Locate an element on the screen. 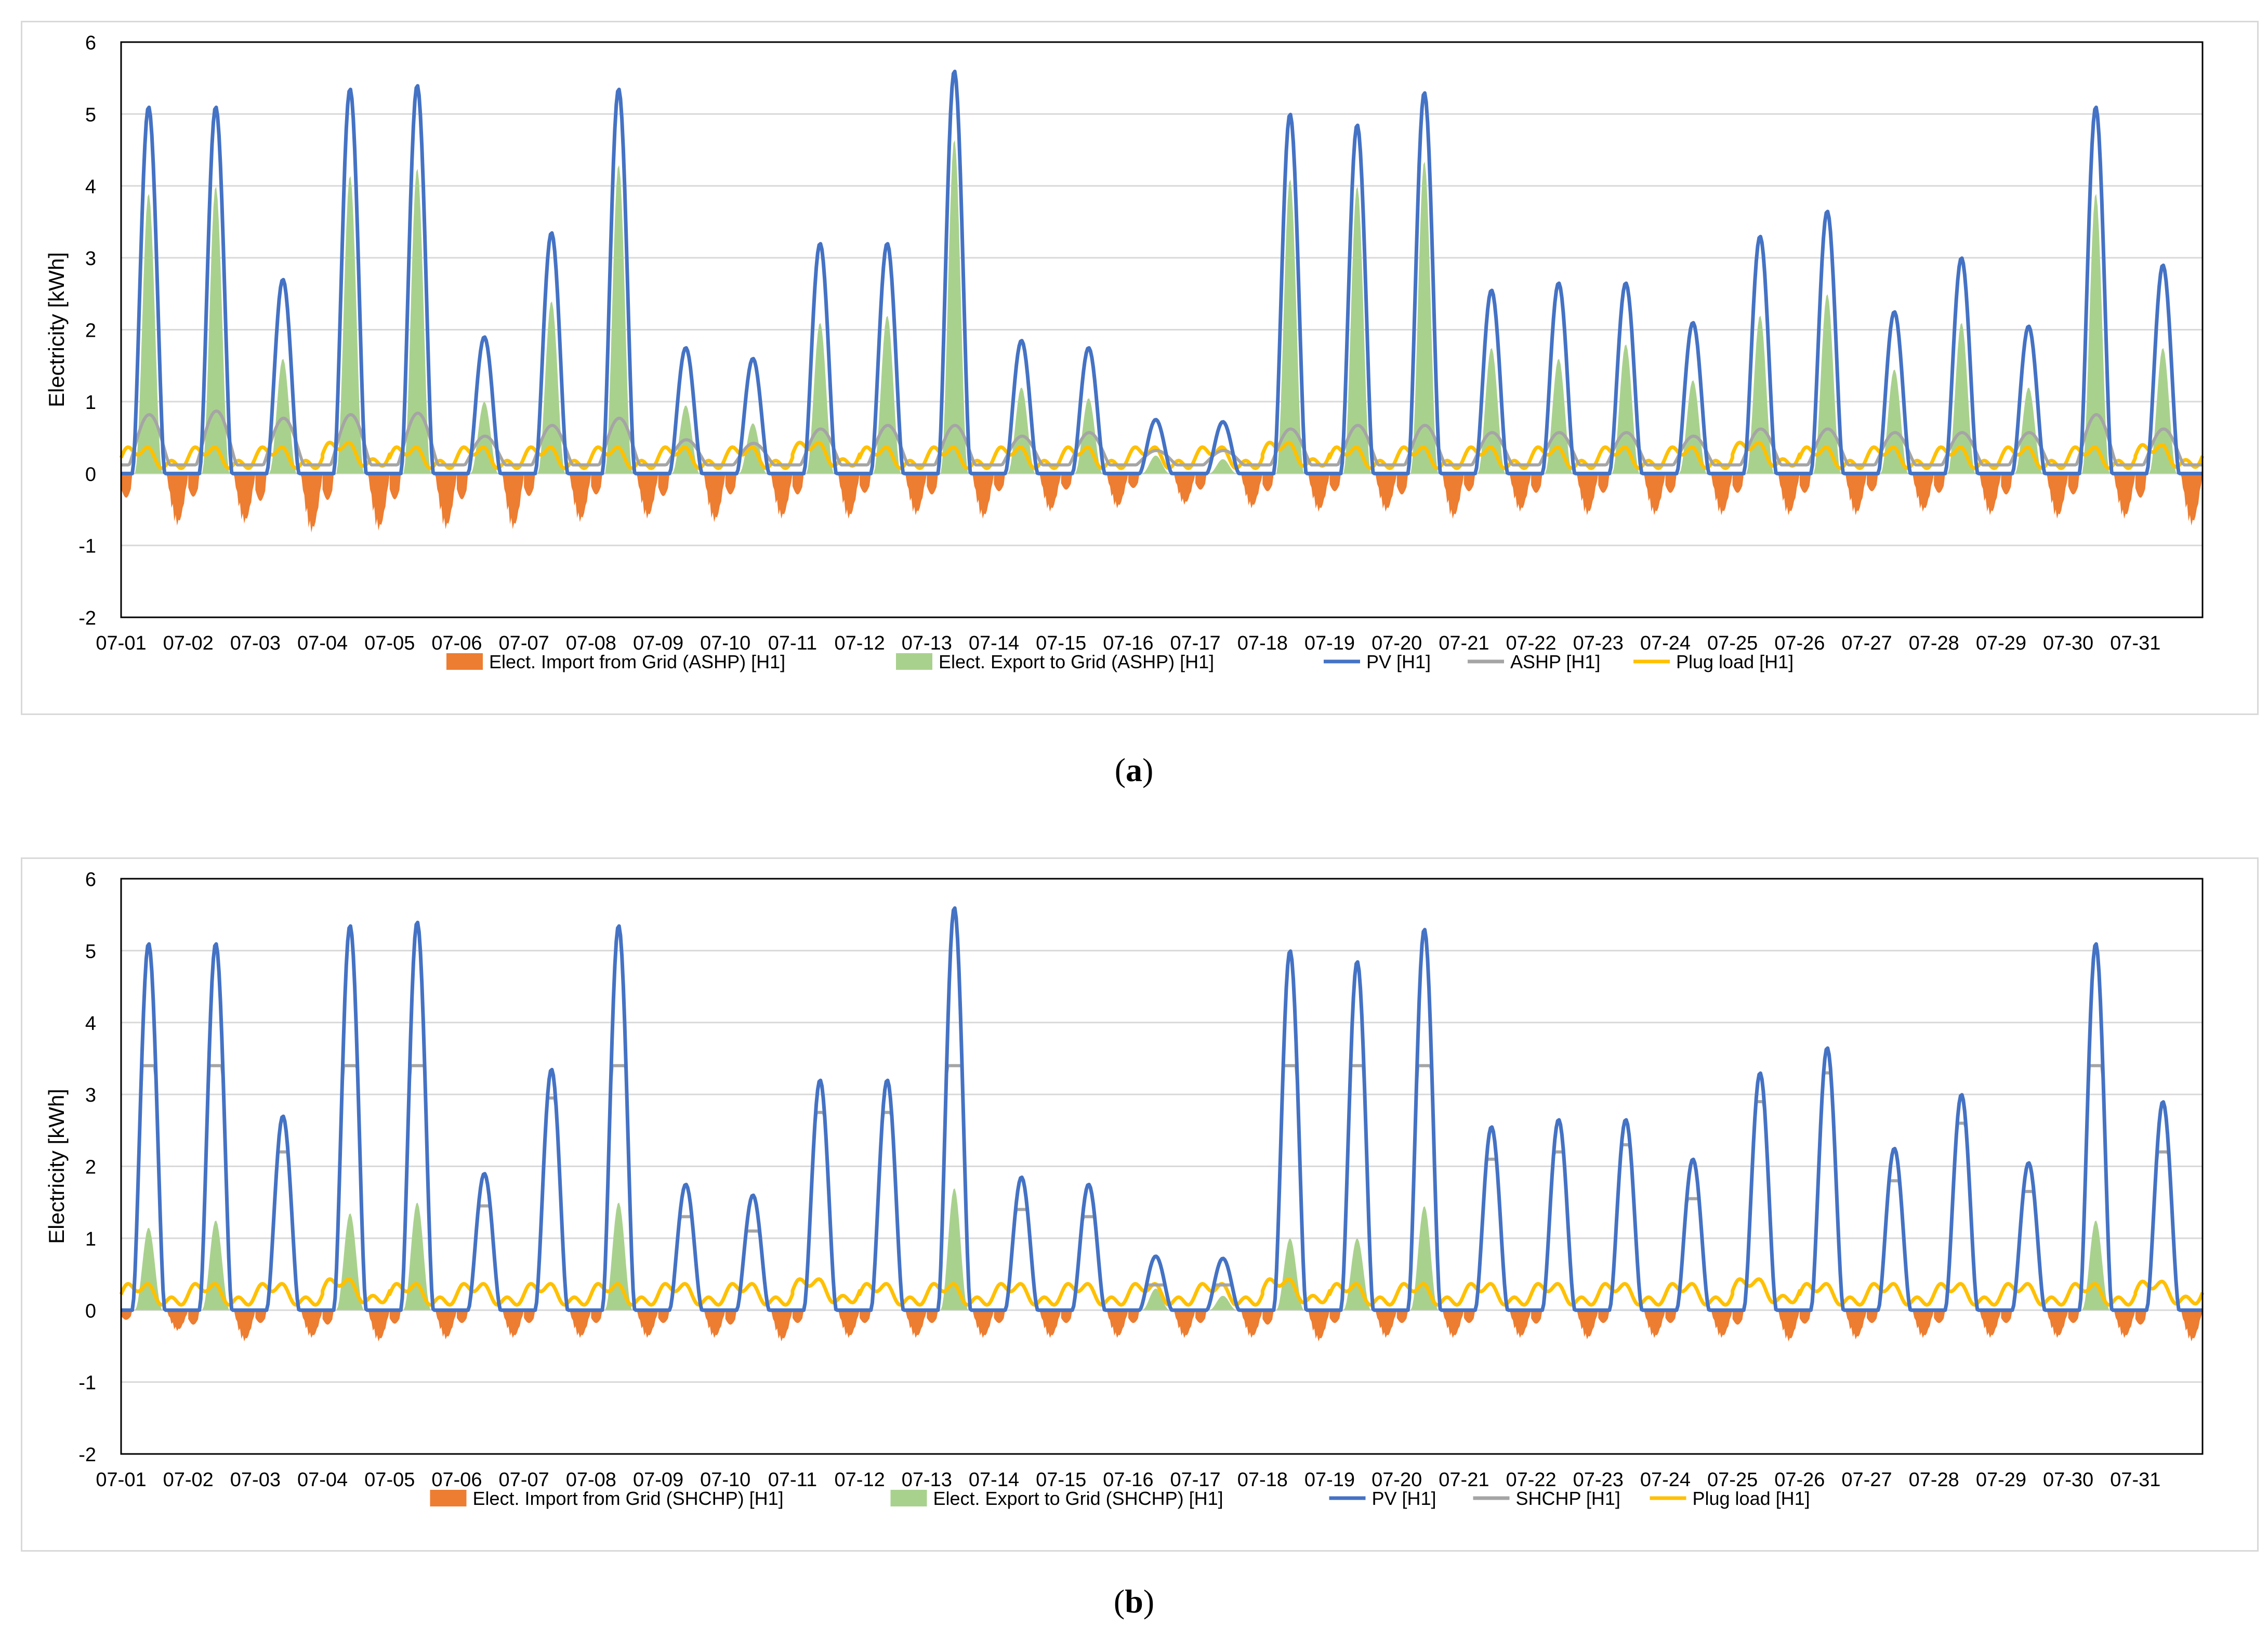 The image size is (2268, 1627). x-tick-label: 07-22 is located at coordinates (1531, 643).